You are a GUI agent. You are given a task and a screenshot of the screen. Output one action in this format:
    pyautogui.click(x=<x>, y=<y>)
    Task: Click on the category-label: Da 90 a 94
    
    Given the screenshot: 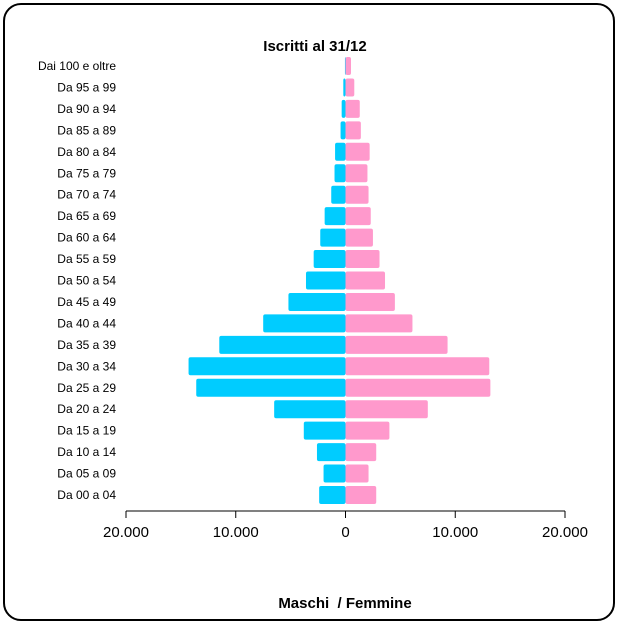 What is the action you would take?
    pyautogui.click(x=86, y=109)
    